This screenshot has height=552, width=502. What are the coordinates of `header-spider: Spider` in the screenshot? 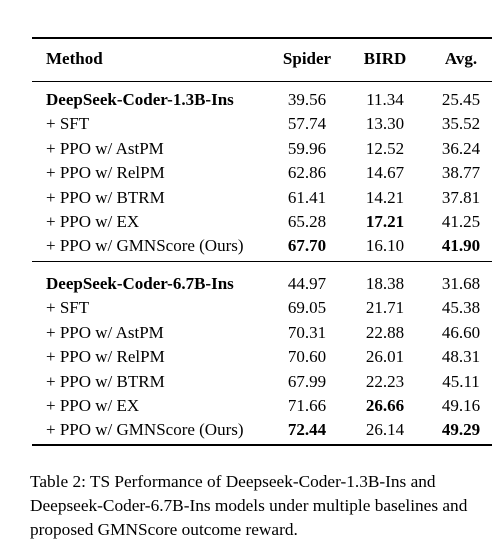 It's located at (307, 58).